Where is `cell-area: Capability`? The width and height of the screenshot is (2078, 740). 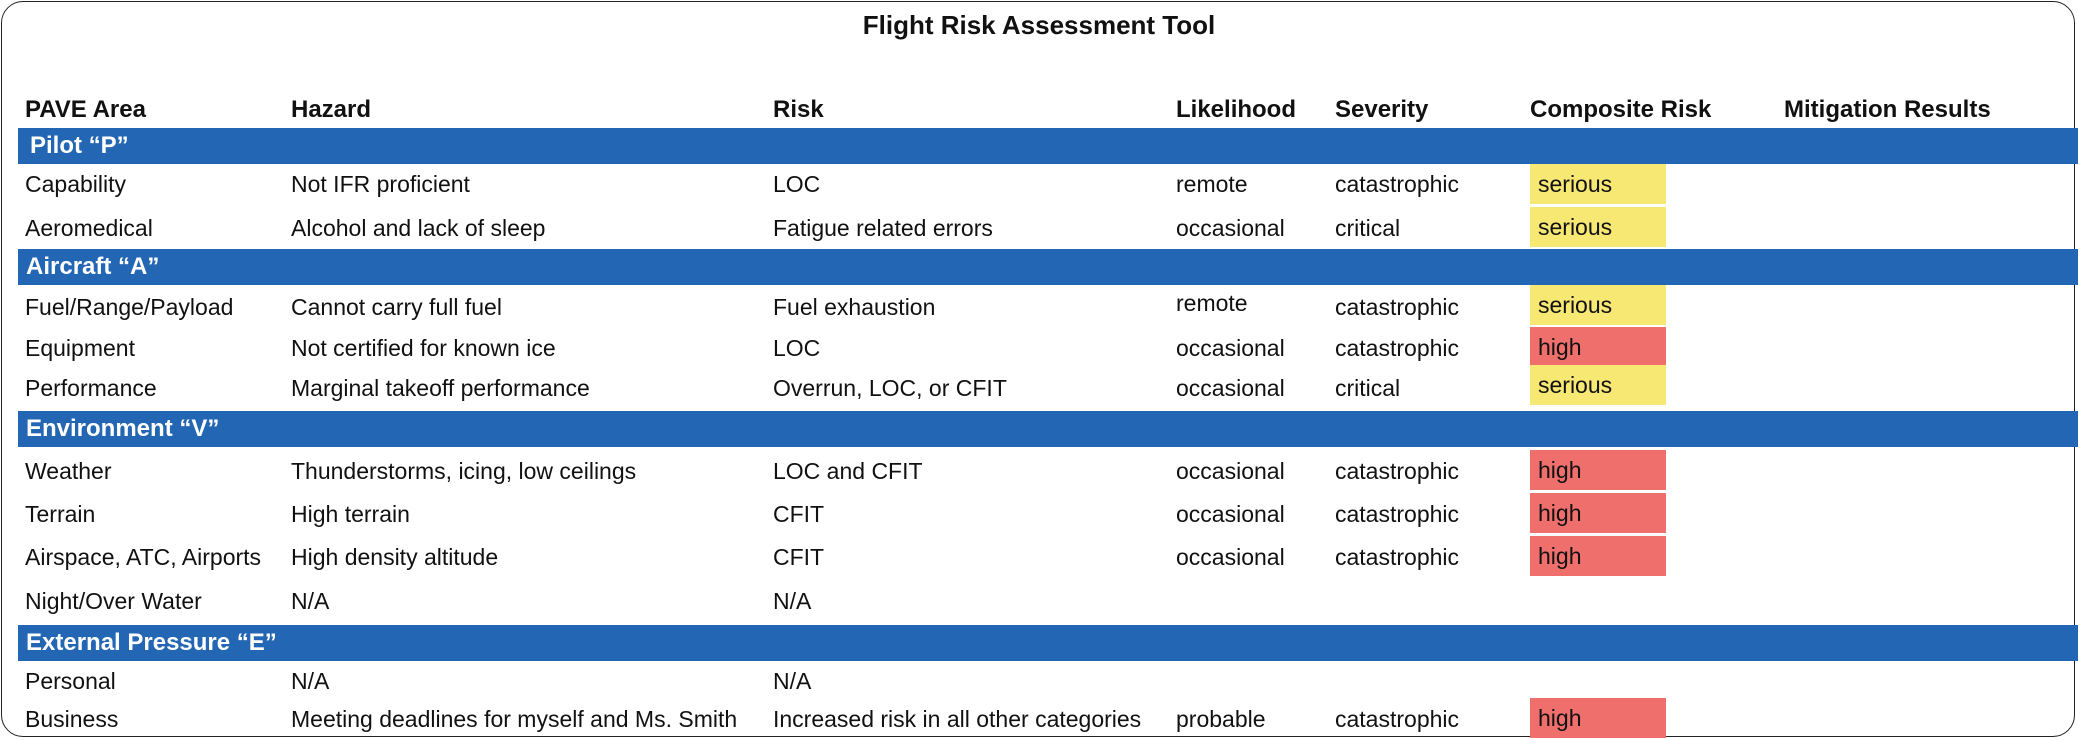
cell-area: Capability is located at coordinates (75, 184).